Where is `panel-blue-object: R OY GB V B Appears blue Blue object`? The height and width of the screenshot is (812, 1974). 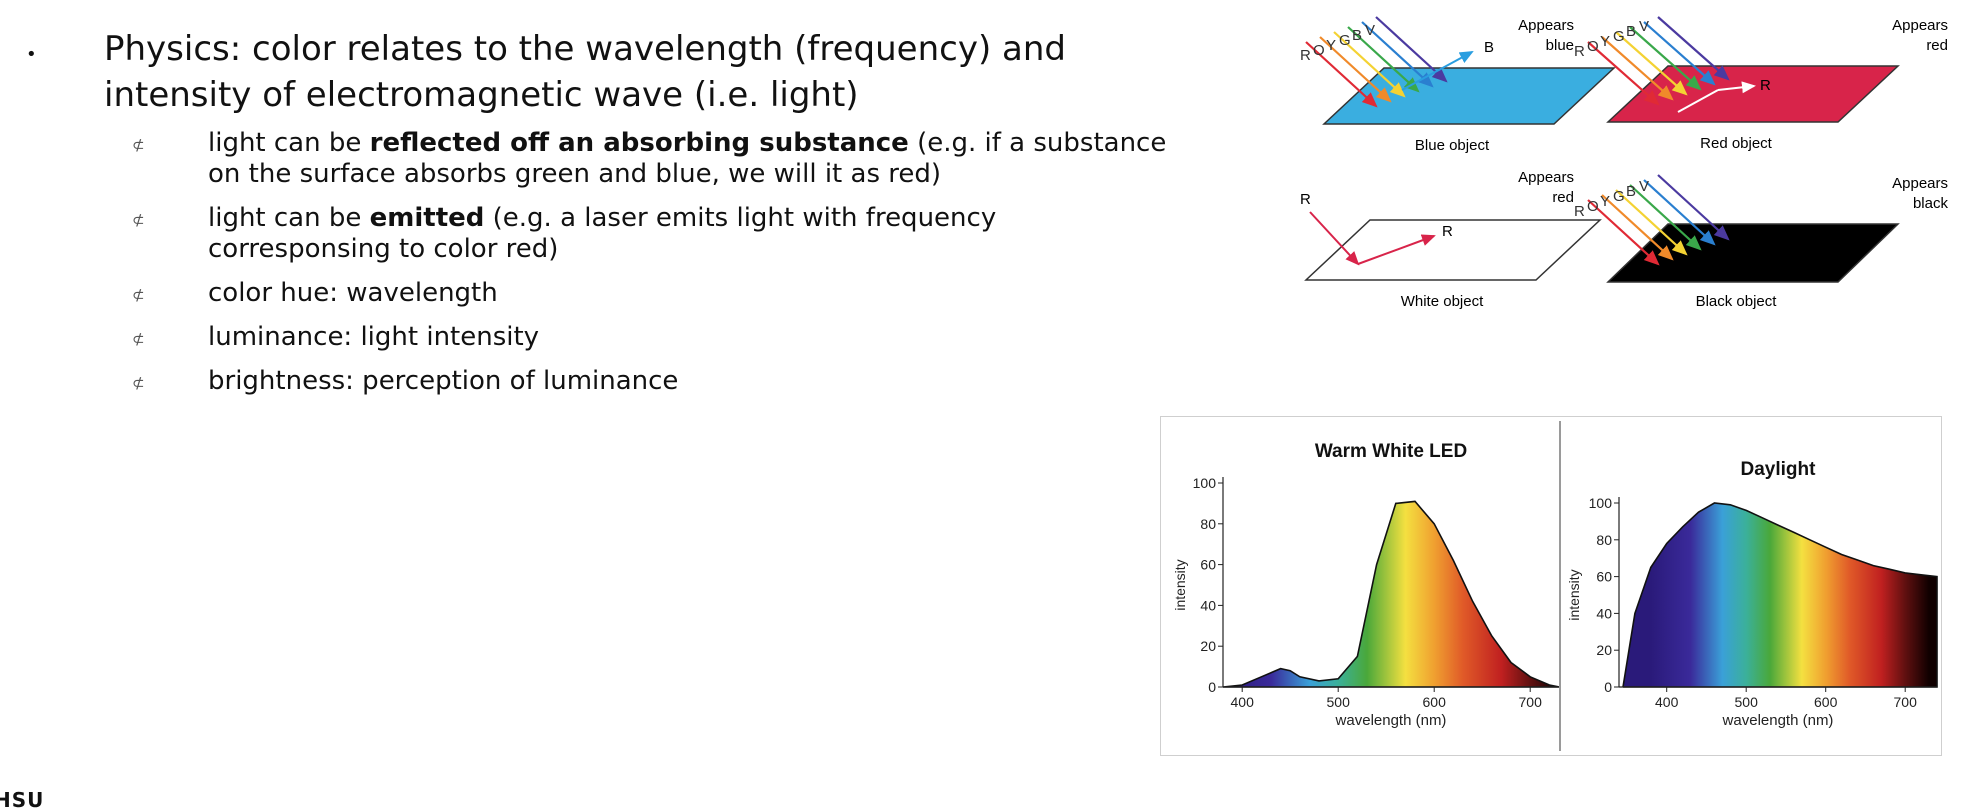 panel-blue-object: R OY GB V B Appears blue Blue object is located at coordinates (1458, 85).